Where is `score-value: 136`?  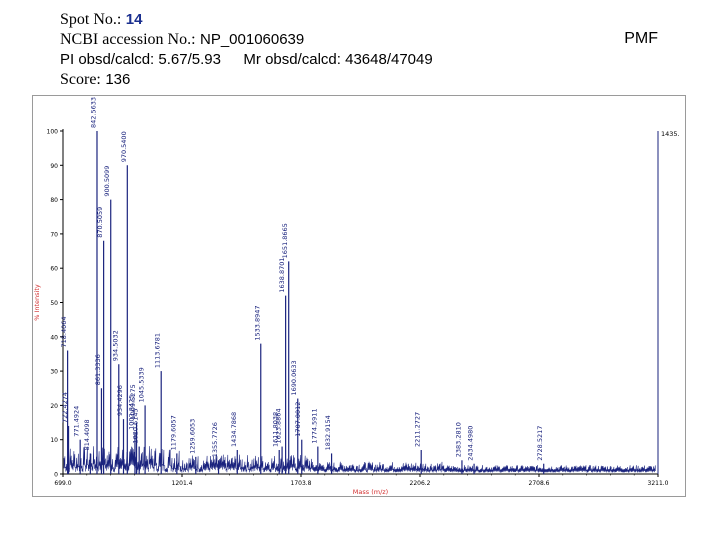 score-value: 136 is located at coordinates (118, 79).